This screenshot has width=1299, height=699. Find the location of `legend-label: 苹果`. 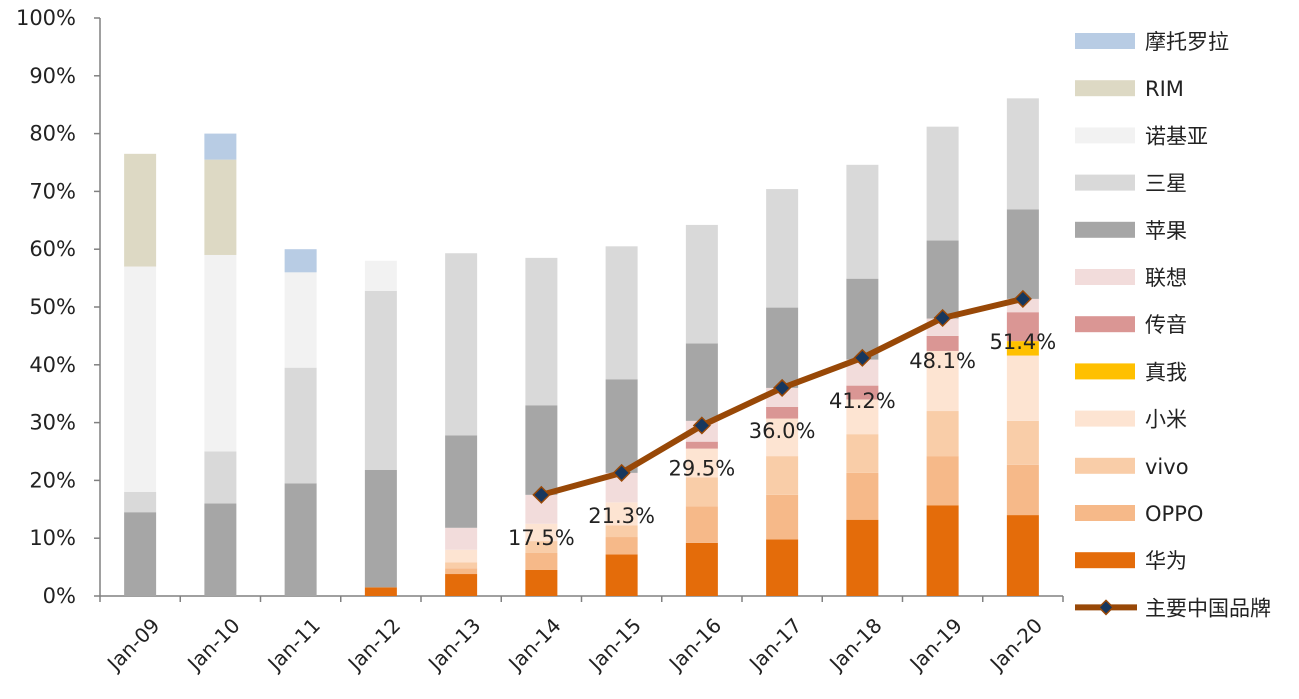

legend-label: 苹果 is located at coordinates (1166, 231).